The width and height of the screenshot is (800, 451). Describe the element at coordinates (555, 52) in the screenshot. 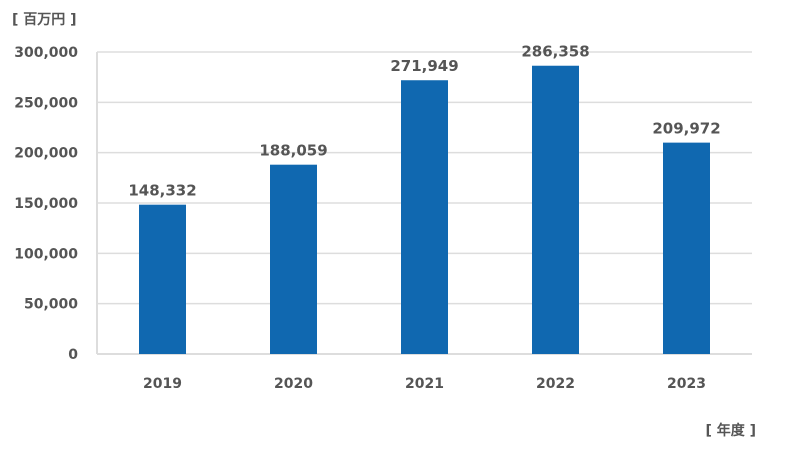

I see `data-label: 286,358` at that location.